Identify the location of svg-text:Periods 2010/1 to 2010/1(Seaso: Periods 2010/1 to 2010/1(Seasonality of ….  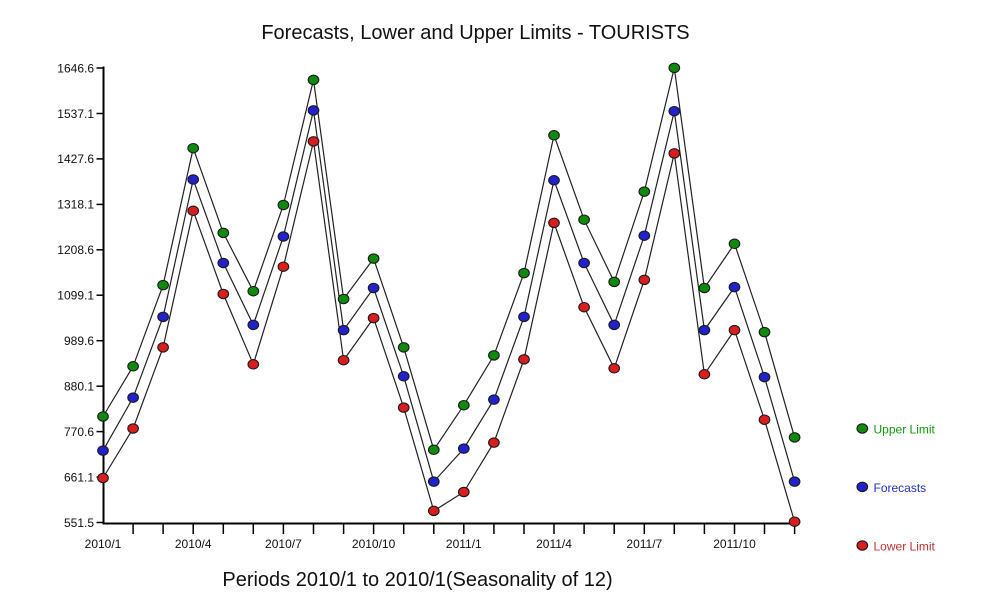
(417, 580).